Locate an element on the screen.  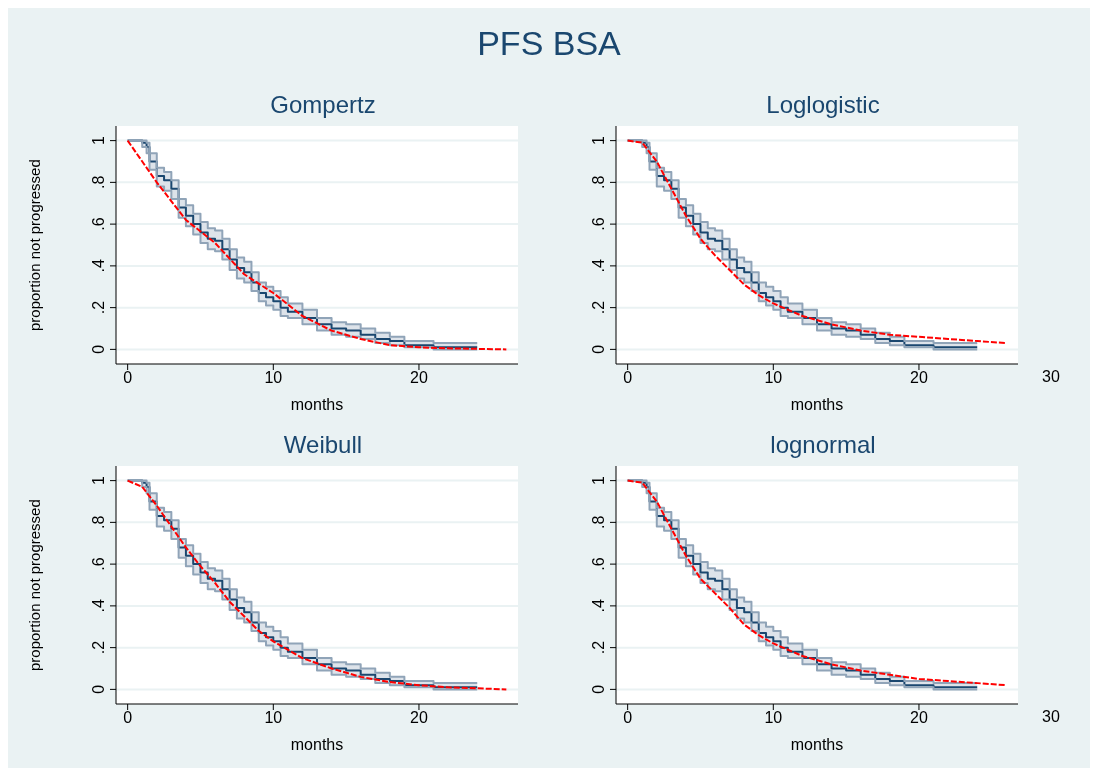
chart-title: lognormal is located at coordinates (823, 445).